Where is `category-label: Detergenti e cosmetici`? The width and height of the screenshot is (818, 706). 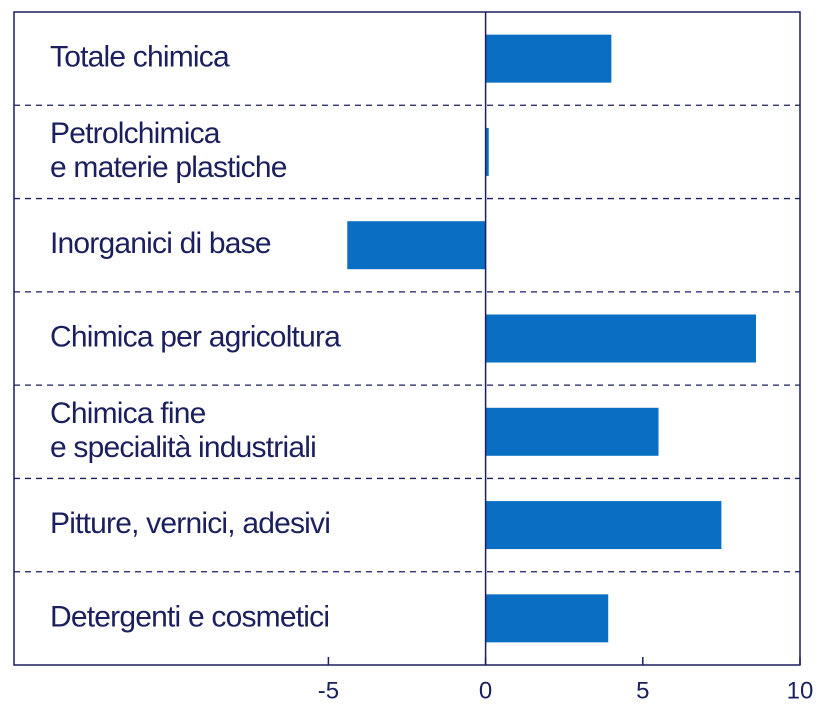
category-label: Detergenti e cosmetici is located at coordinates (189, 616).